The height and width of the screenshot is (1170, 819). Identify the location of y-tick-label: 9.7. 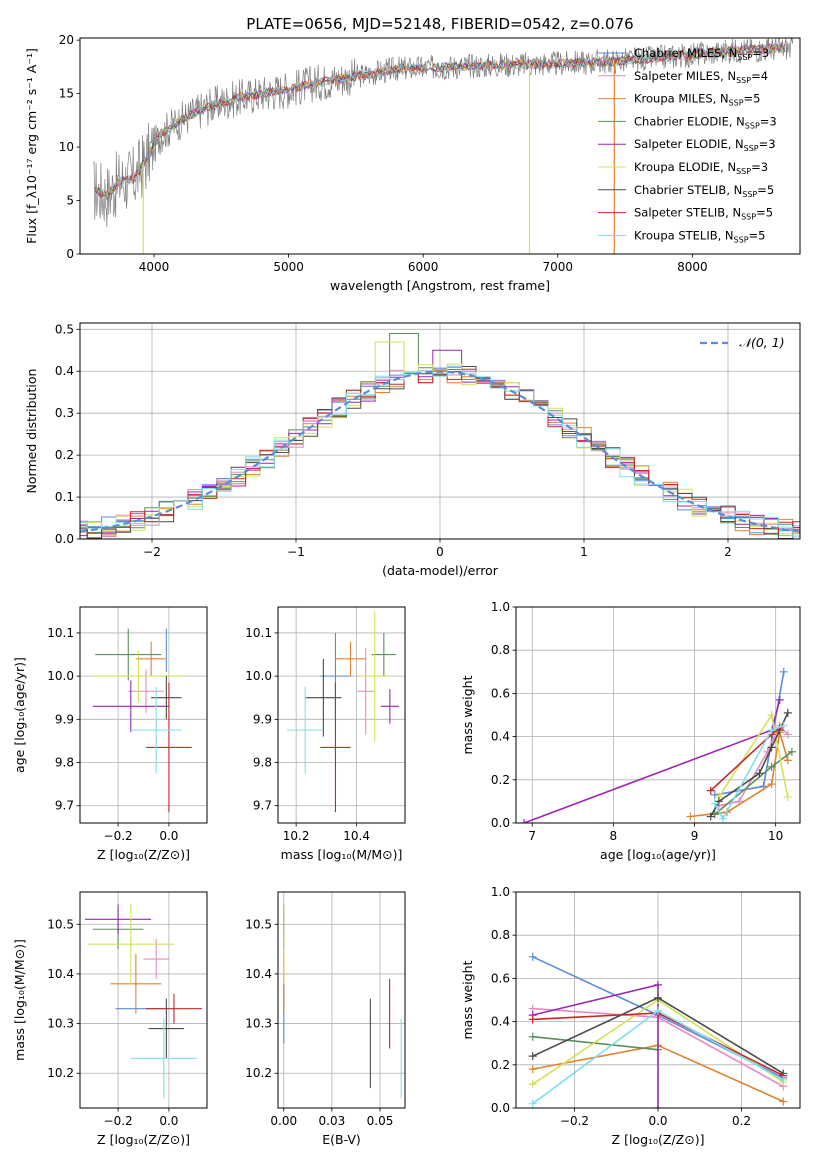
(262, 806).